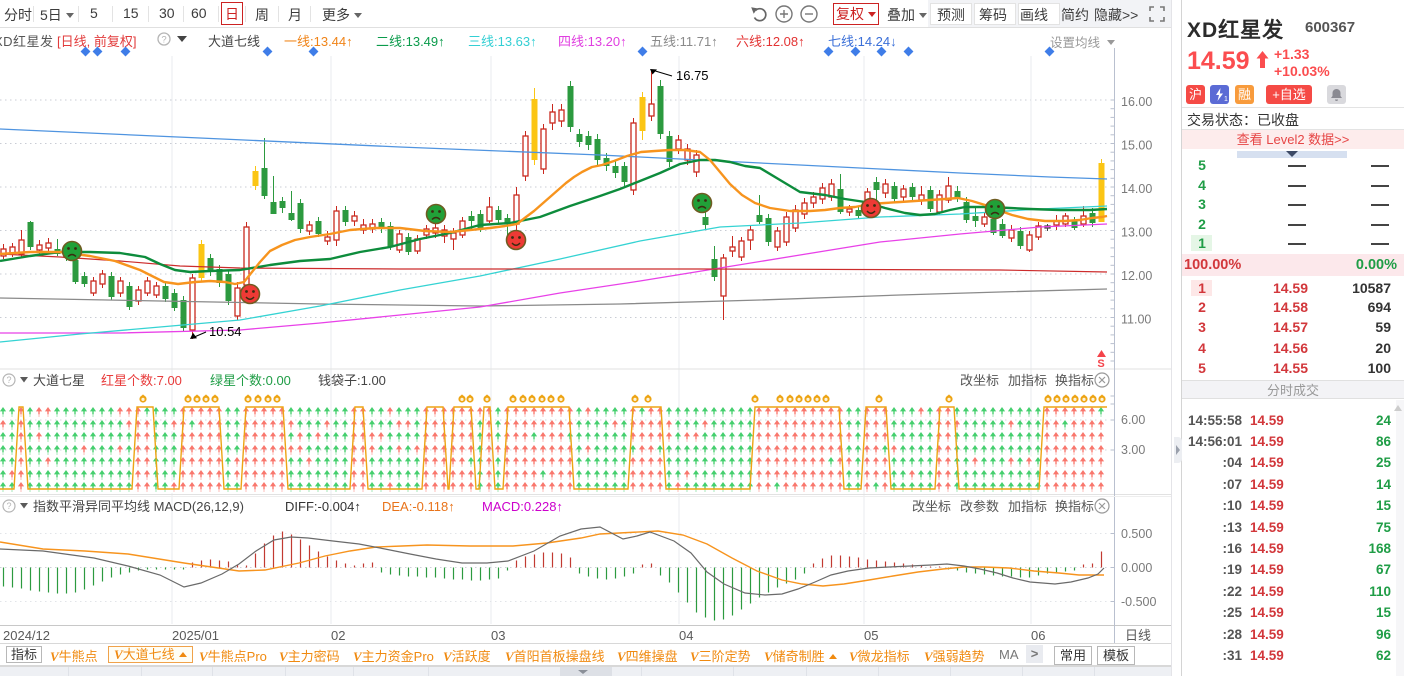 The height and width of the screenshot is (676, 1404). I want to click on svg-text: 16.00, so click(1136, 102).